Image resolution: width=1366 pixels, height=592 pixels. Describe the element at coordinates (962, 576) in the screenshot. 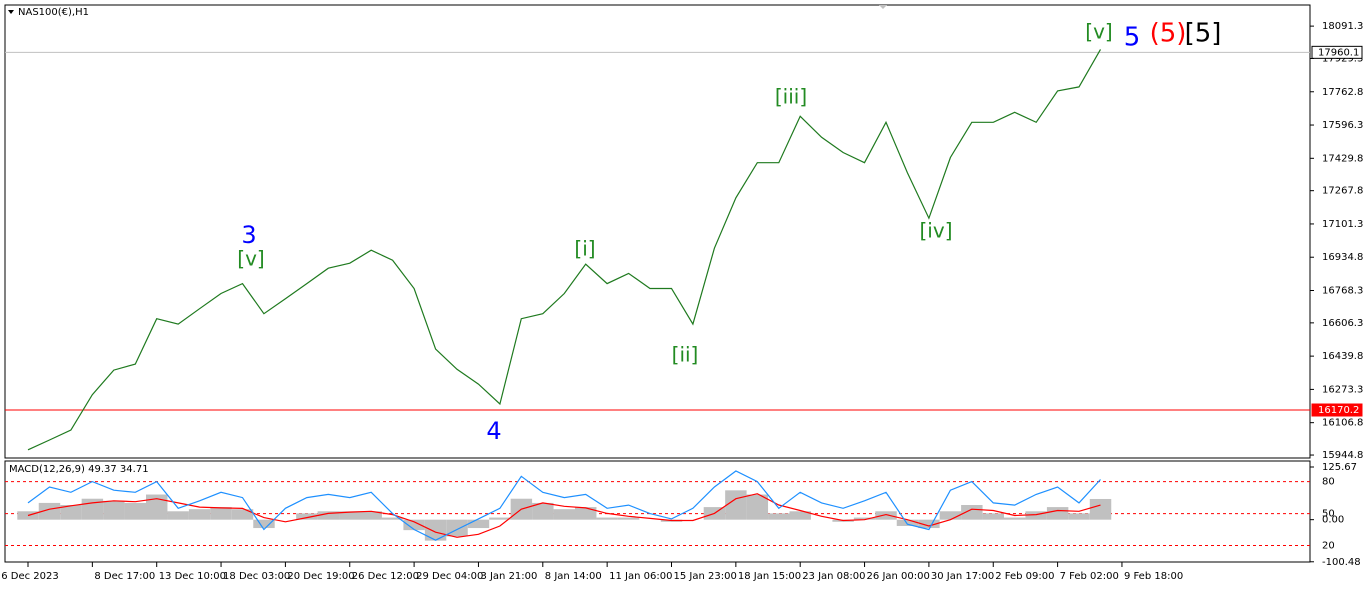

I see `x-tick-label: 30 Jan 17:00` at that location.